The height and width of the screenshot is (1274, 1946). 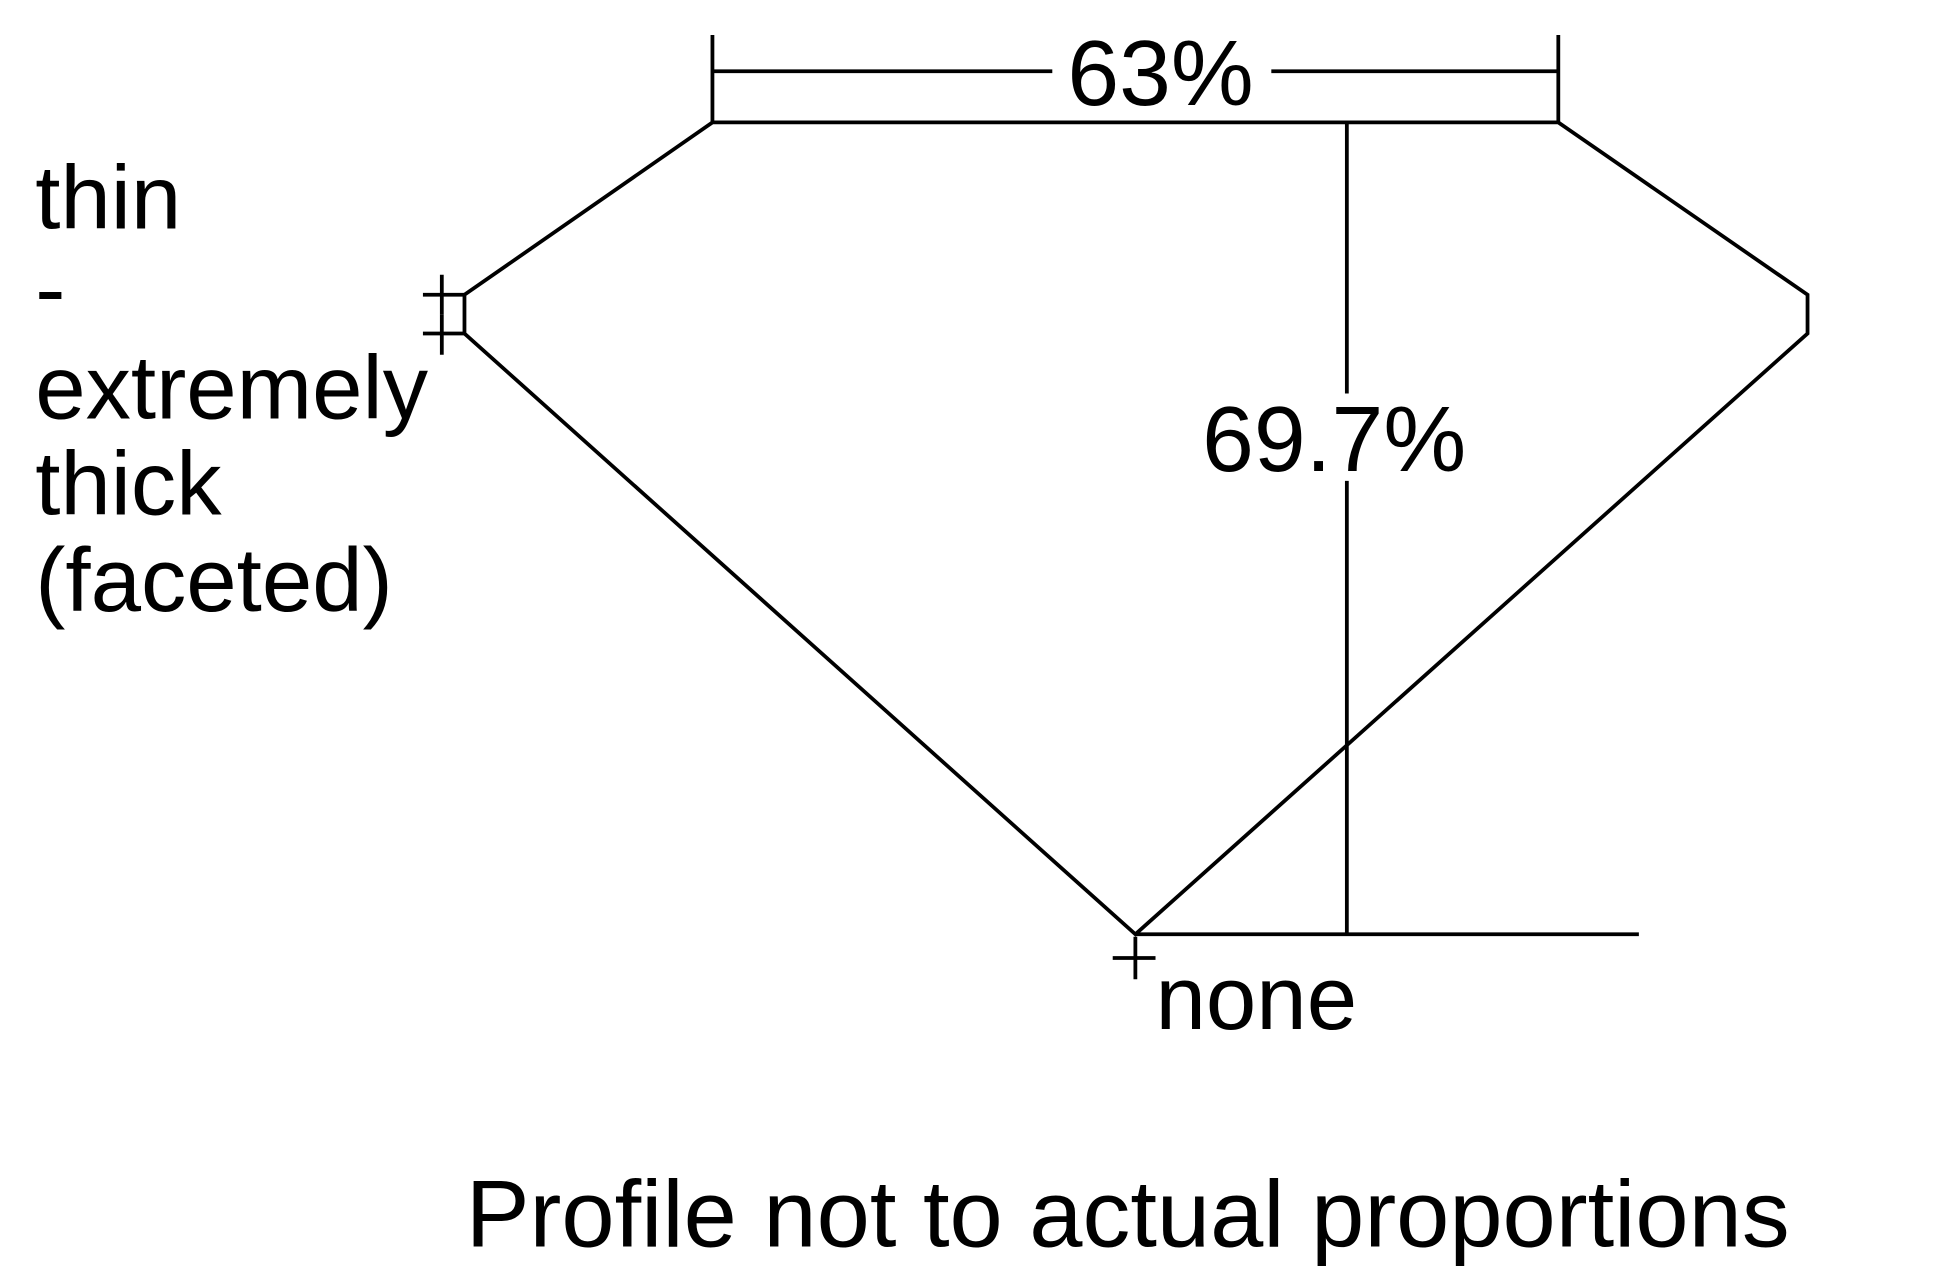 I want to click on culet-cross, so click(x=1134, y=958).